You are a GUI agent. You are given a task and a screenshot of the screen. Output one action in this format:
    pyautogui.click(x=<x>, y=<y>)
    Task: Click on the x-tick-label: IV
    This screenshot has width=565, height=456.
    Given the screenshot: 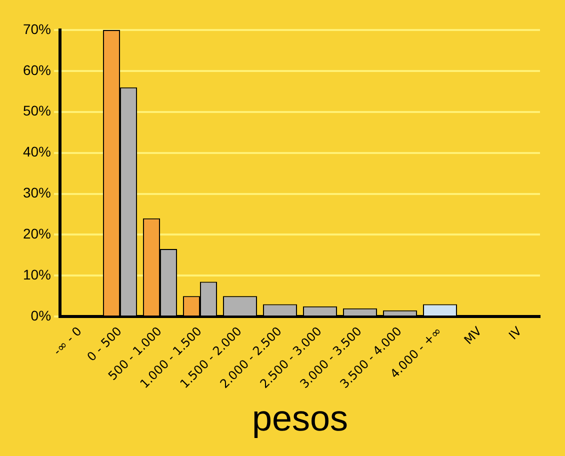 What is the action you would take?
    pyautogui.click(x=515, y=333)
    